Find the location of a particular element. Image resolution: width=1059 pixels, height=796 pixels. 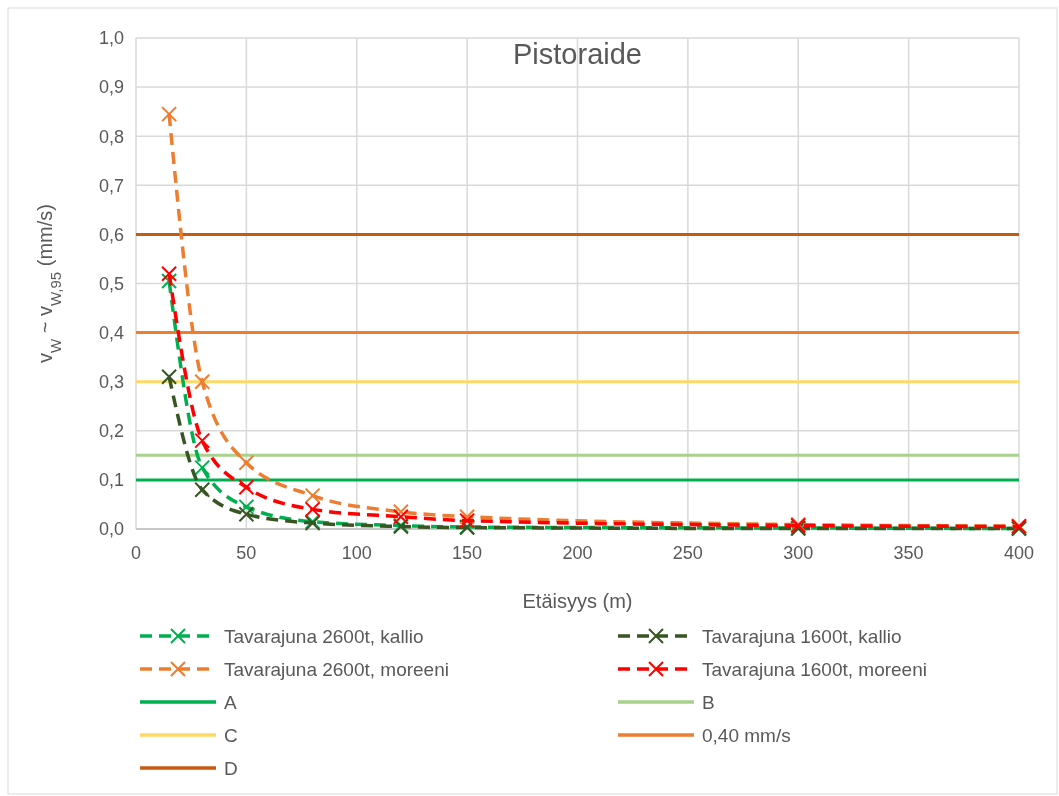

y-tick-label: 0,5 is located at coordinates (111, 283).